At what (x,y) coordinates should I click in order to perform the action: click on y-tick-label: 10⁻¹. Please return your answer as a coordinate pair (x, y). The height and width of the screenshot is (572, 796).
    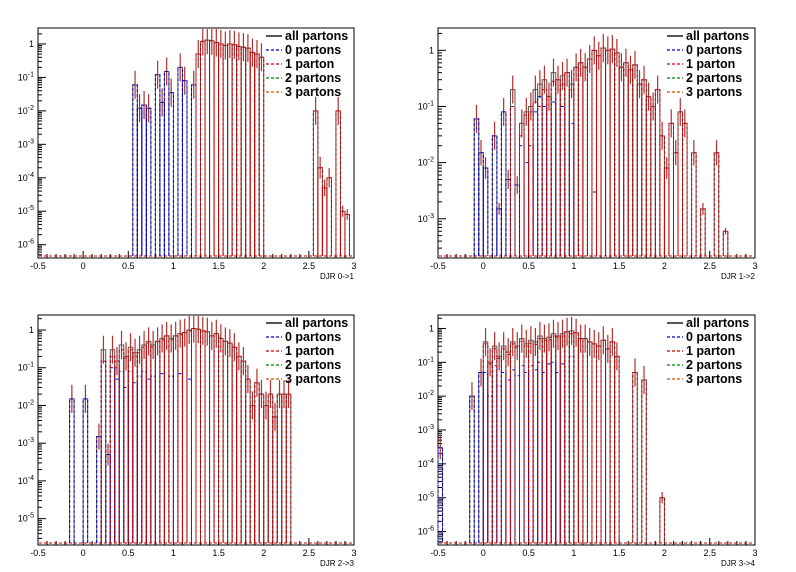
    Looking at the image, I should click on (26, 367).